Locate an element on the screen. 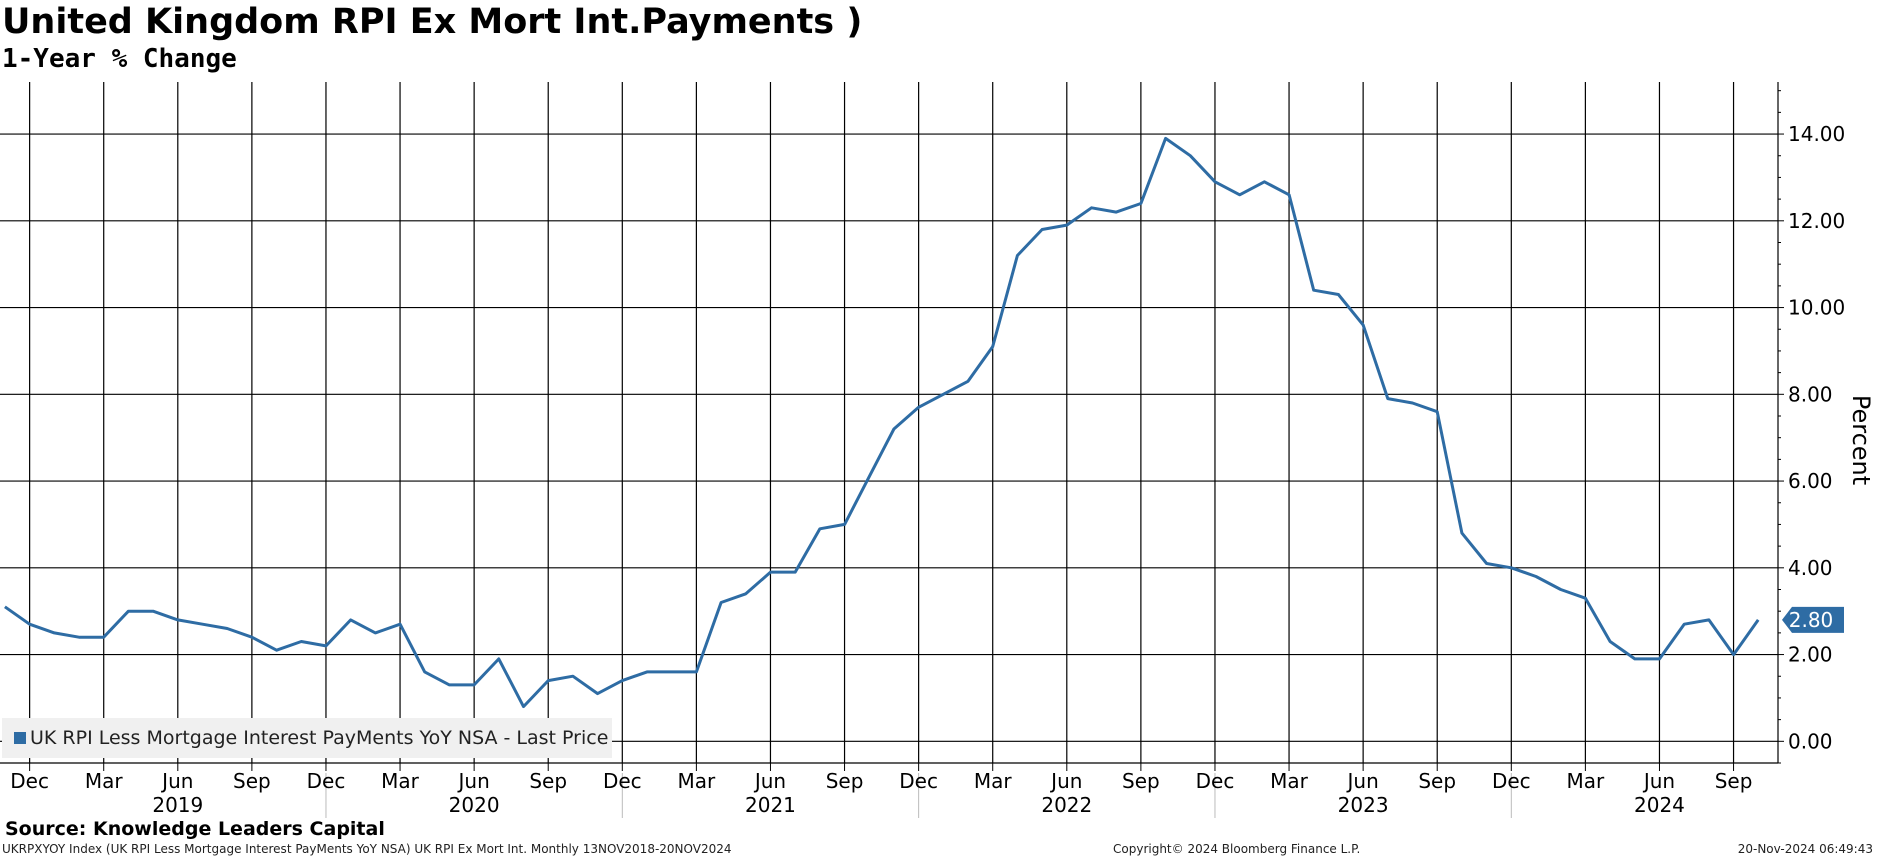 The width and height of the screenshot is (1877, 859). footer-copyright: Copyright© 2024 Bloomberg Finance L.P. is located at coordinates (1237, 849).